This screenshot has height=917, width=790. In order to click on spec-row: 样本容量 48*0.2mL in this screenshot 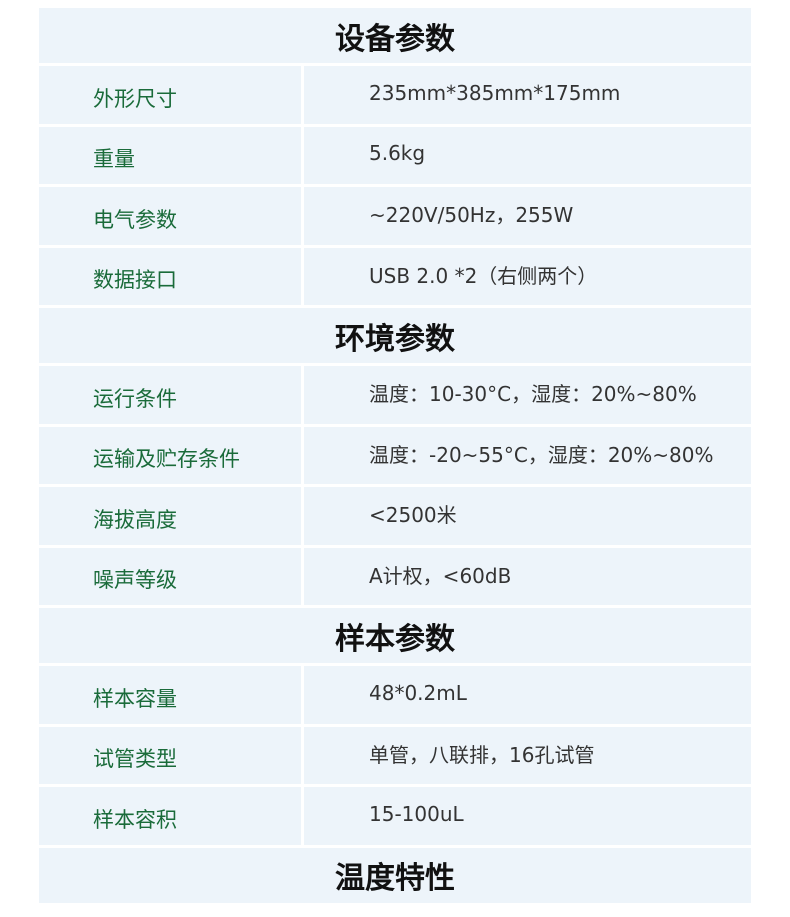, I will do `click(395, 695)`.